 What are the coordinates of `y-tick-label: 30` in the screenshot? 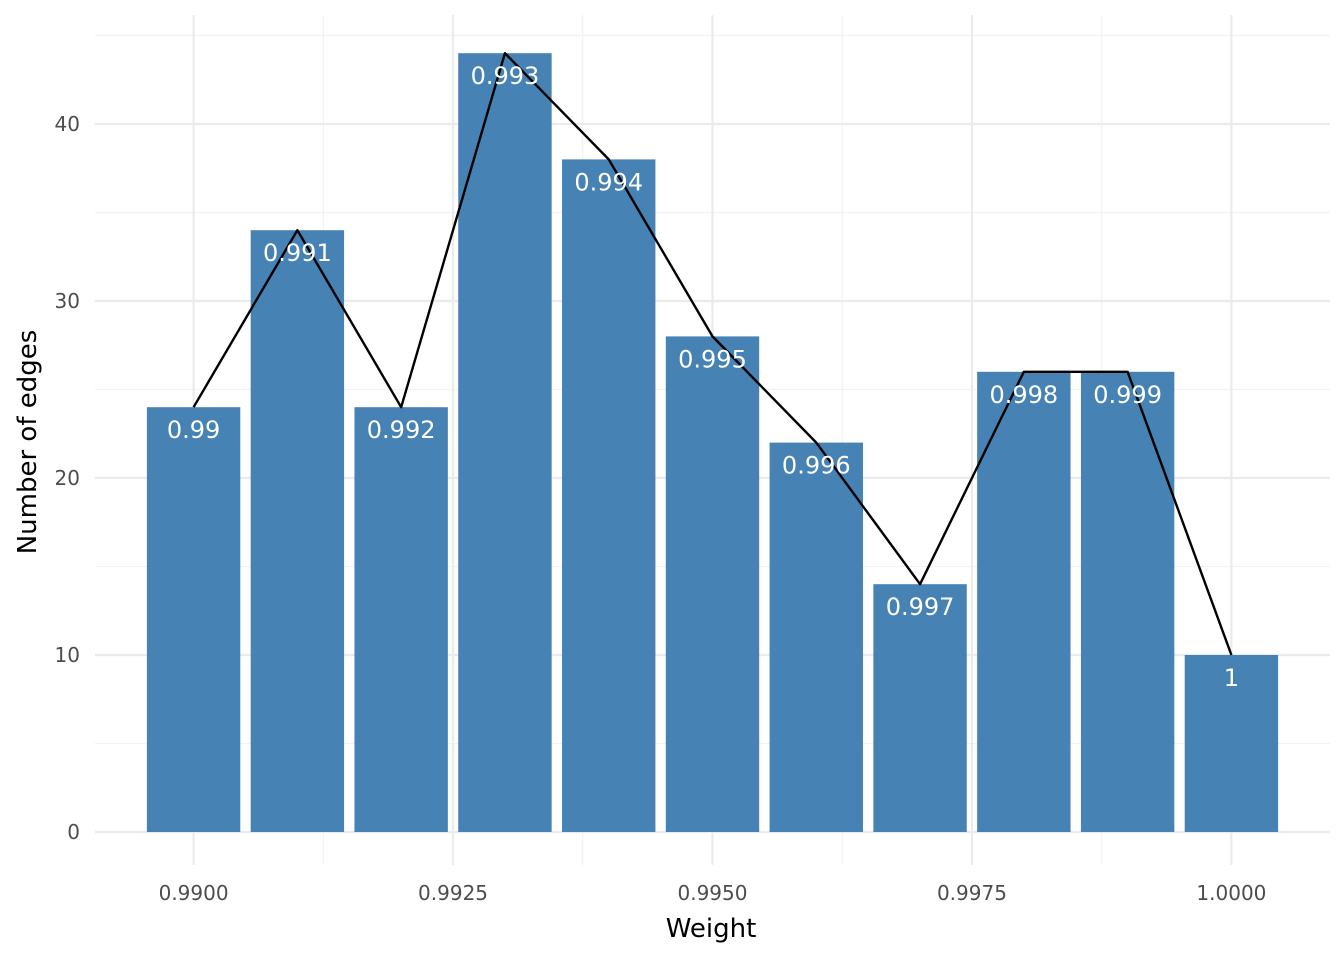 It's located at (67, 301).